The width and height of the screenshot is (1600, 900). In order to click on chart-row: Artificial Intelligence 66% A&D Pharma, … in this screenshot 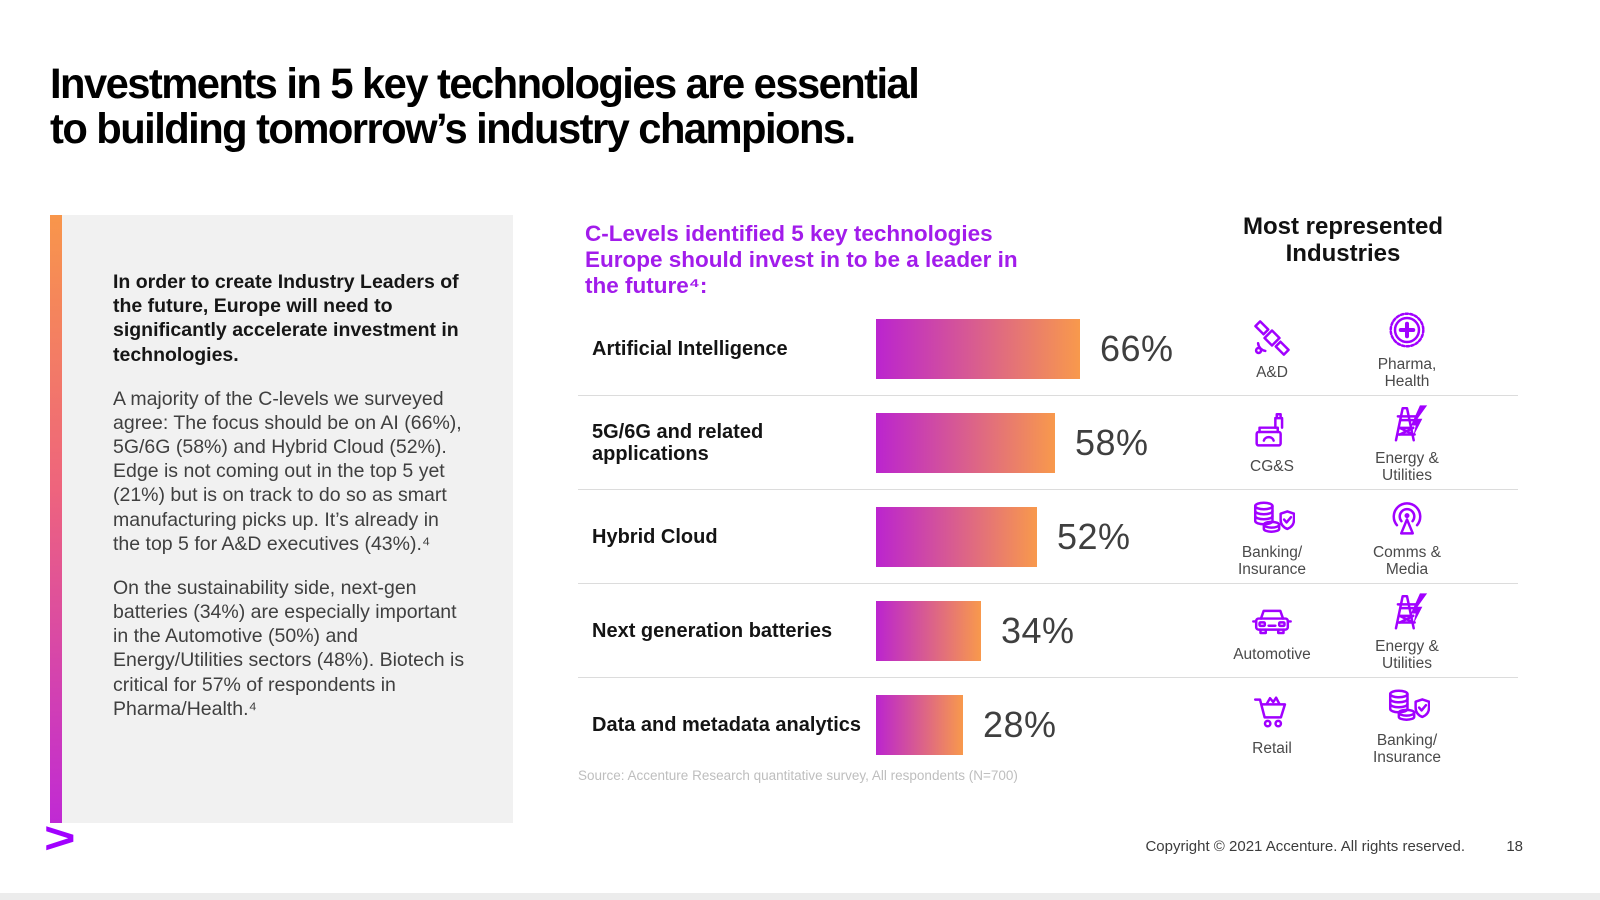, I will do `click(1048, 349)`.